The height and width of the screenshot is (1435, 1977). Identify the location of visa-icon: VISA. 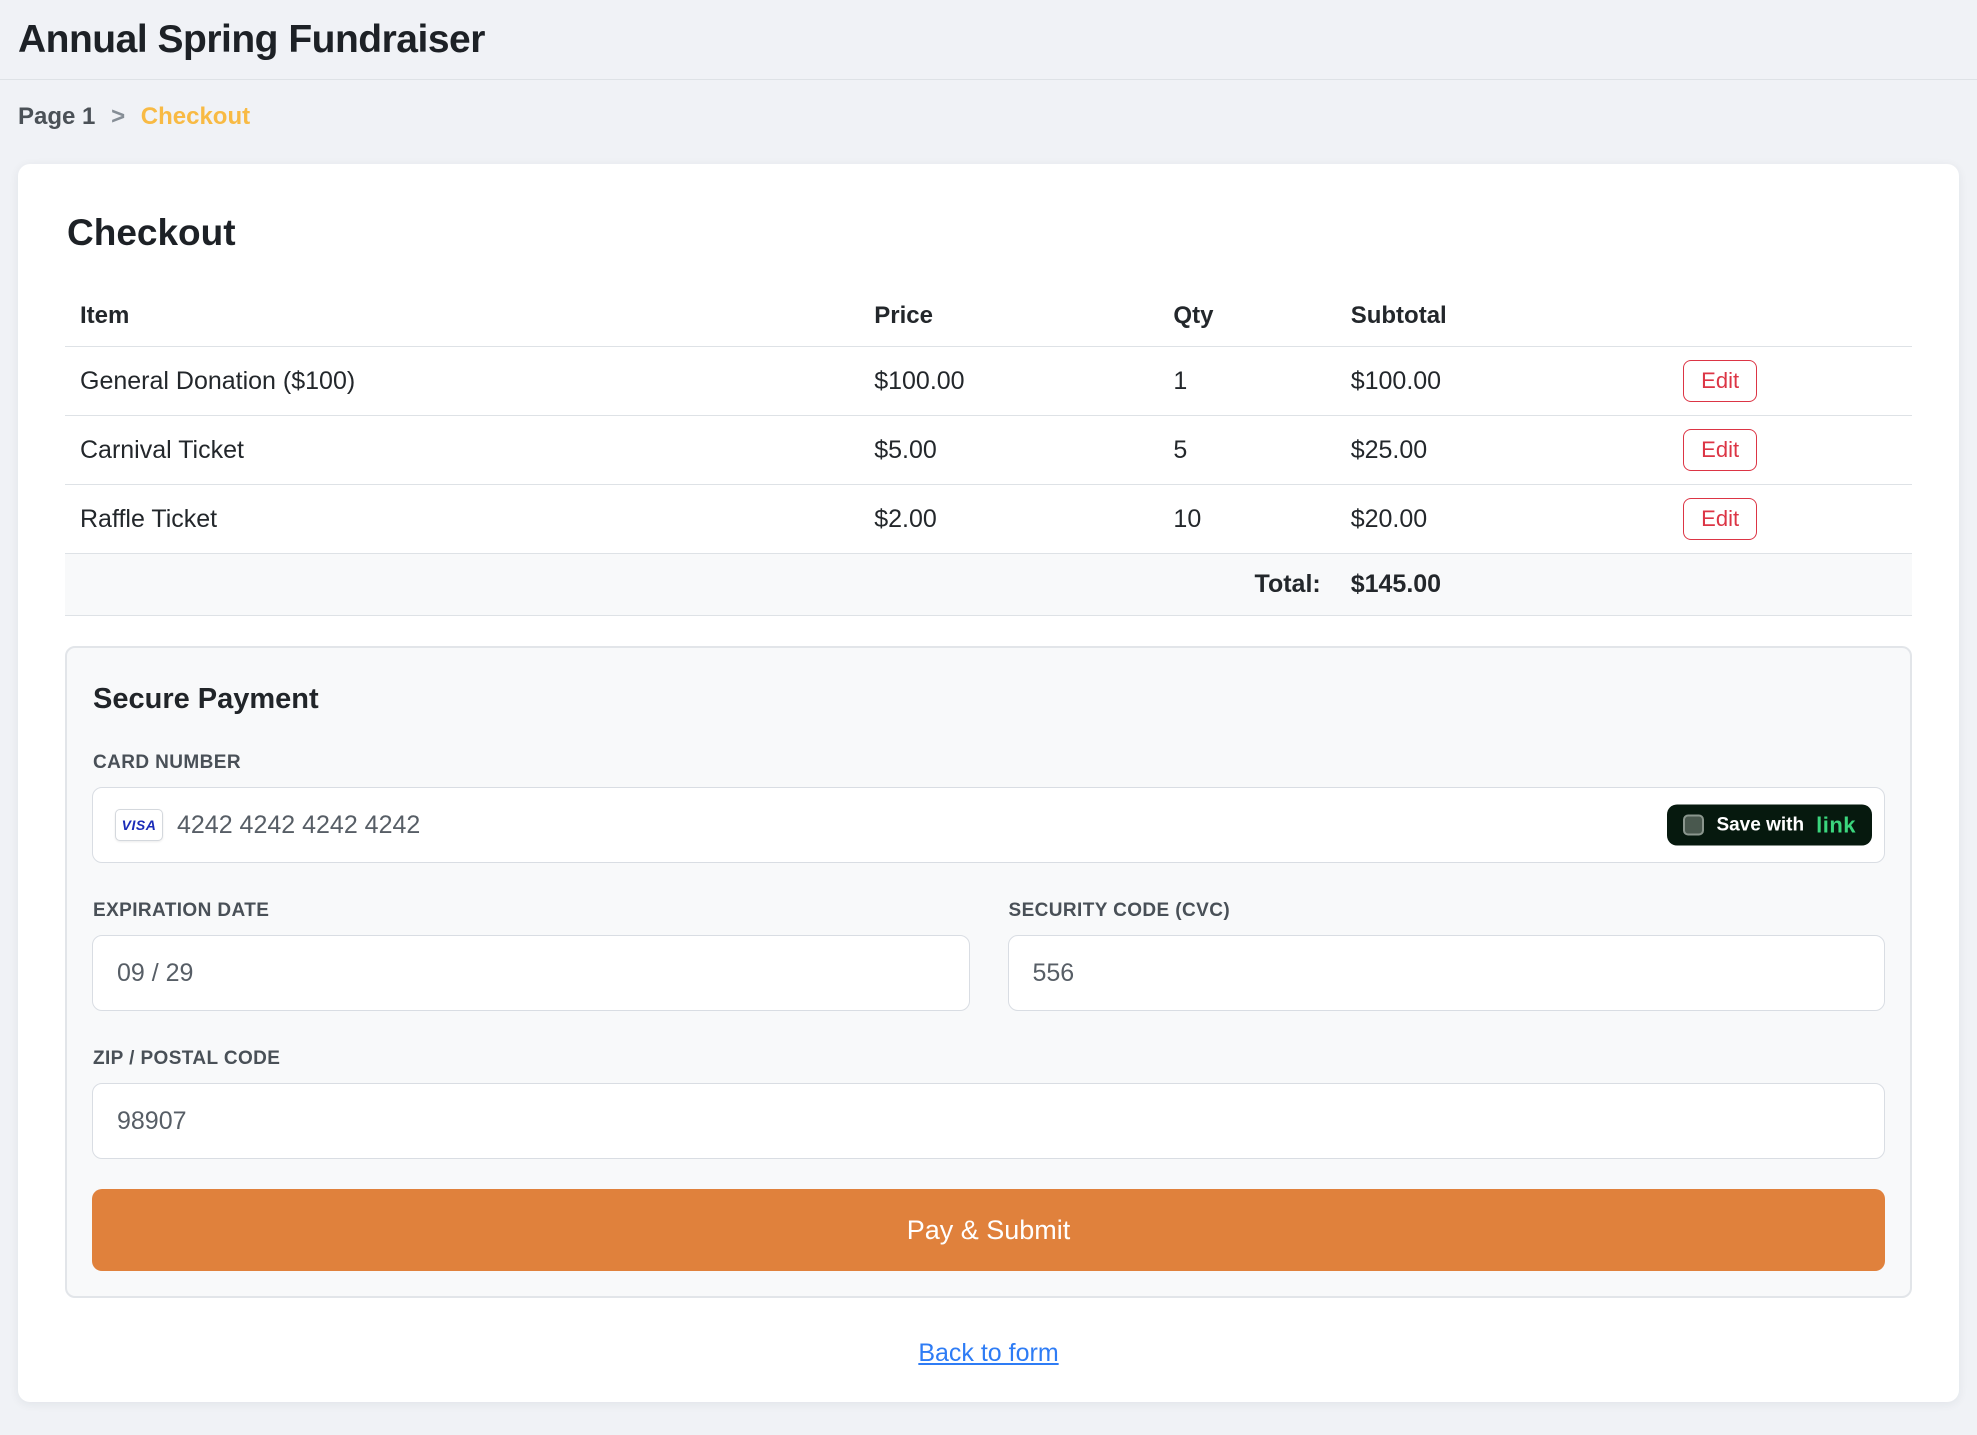
(139, 825).